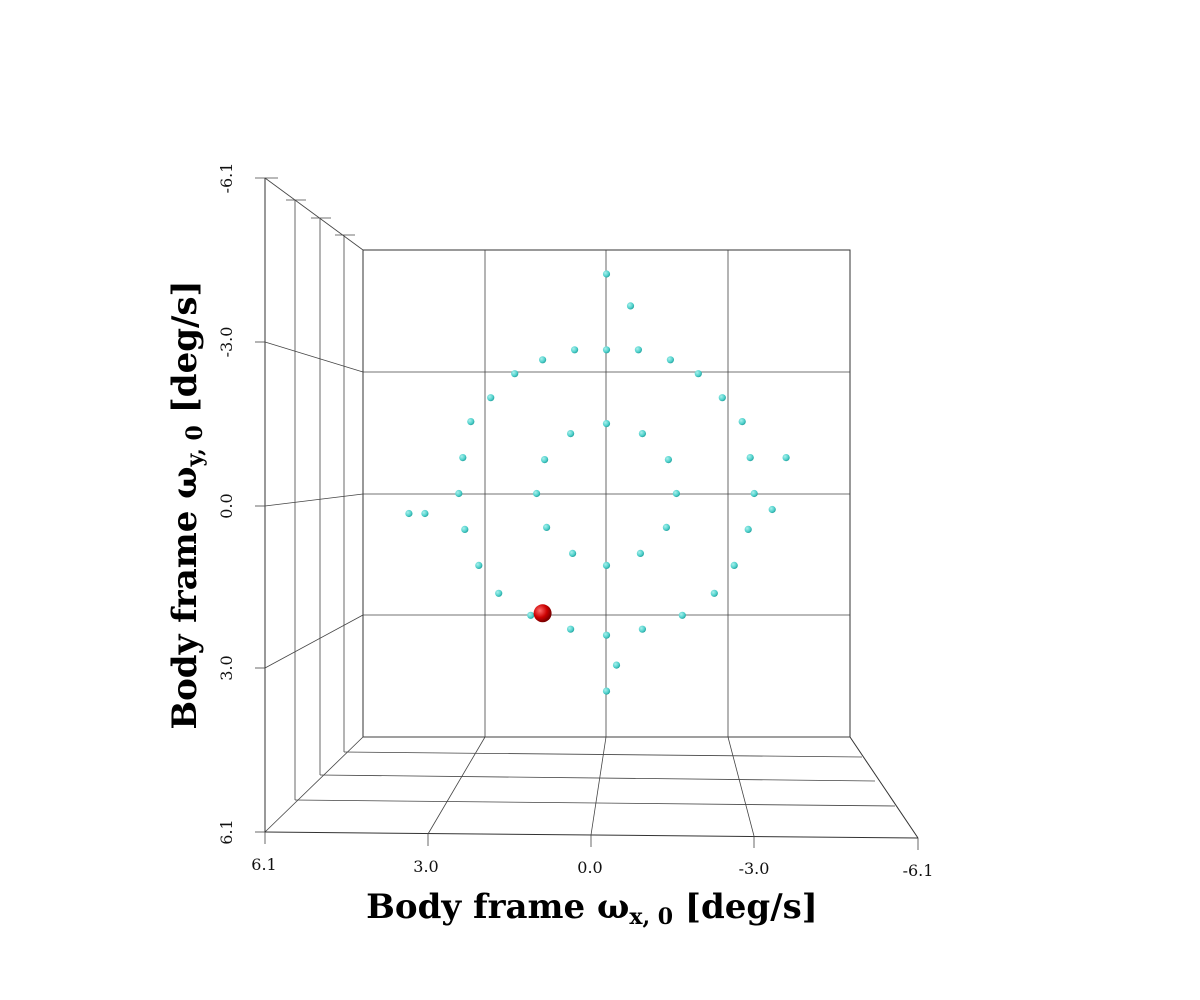  What do you see at coordinates (309, 505) in the screenshot?
I see `left-wall-grid` at bounding box center [309, 505].